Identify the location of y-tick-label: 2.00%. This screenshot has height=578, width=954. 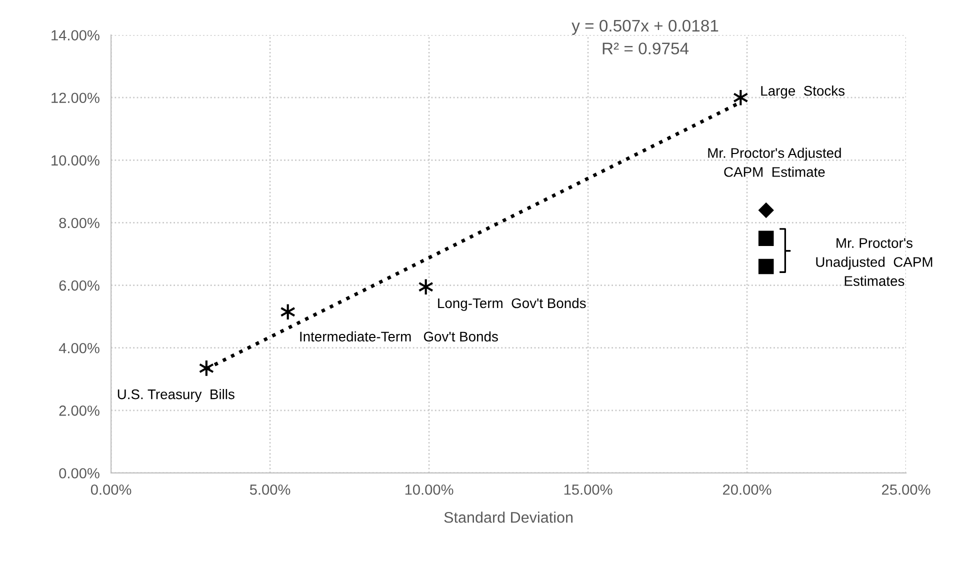
(79, 411).